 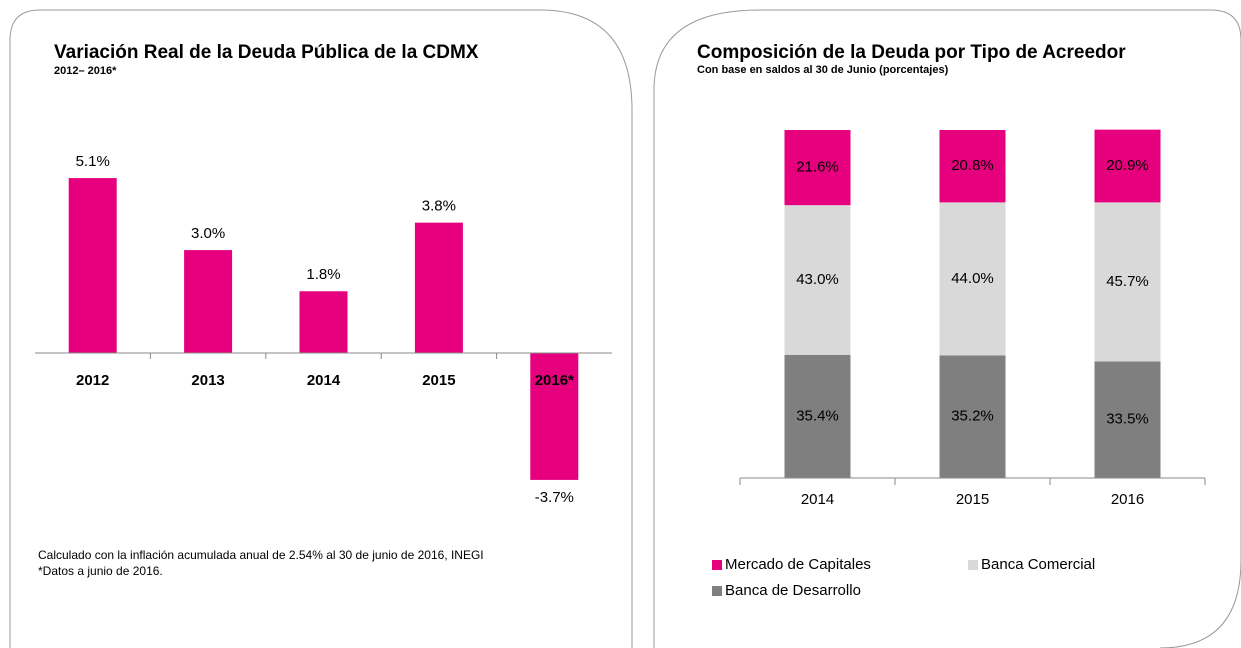 I want to click on value-label: 5.1%, so click(x=93, y=161).